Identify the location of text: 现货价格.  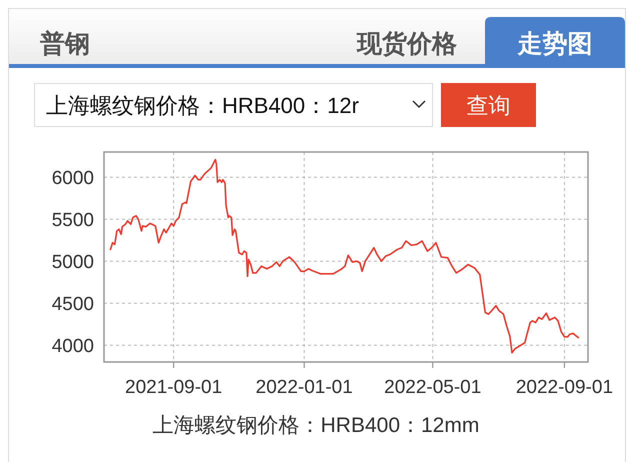
(406, 44).